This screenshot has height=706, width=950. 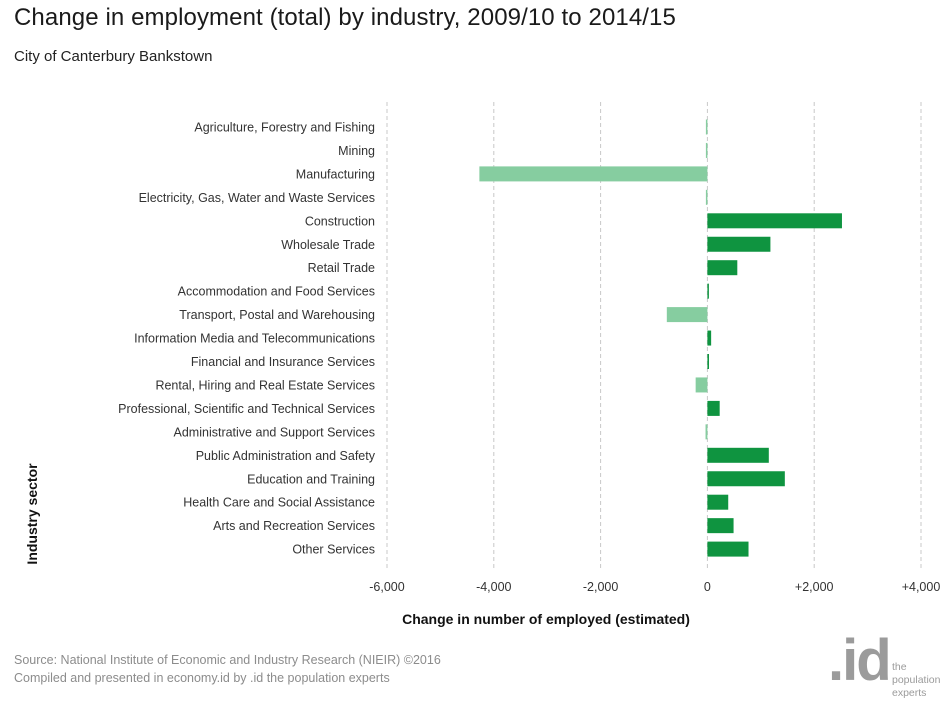 I want to click on category-label: Arts and Recreation Services, so click(x=294, y=526).